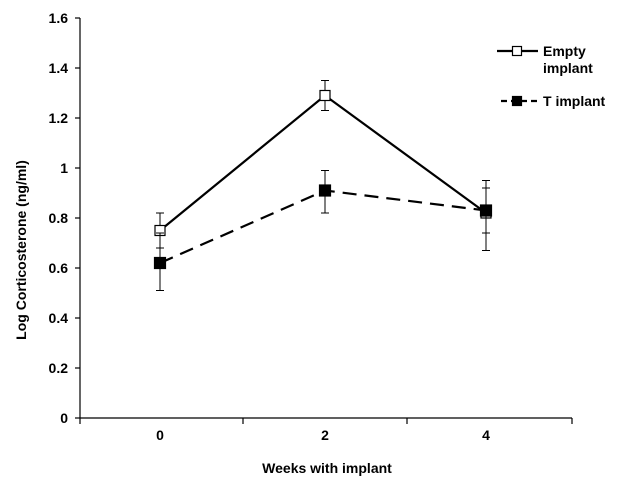  What do you see at coordinates (59, 268) in the screenshot?
I see `y-tick-label: 0.6` at bounding box center [59, 268].